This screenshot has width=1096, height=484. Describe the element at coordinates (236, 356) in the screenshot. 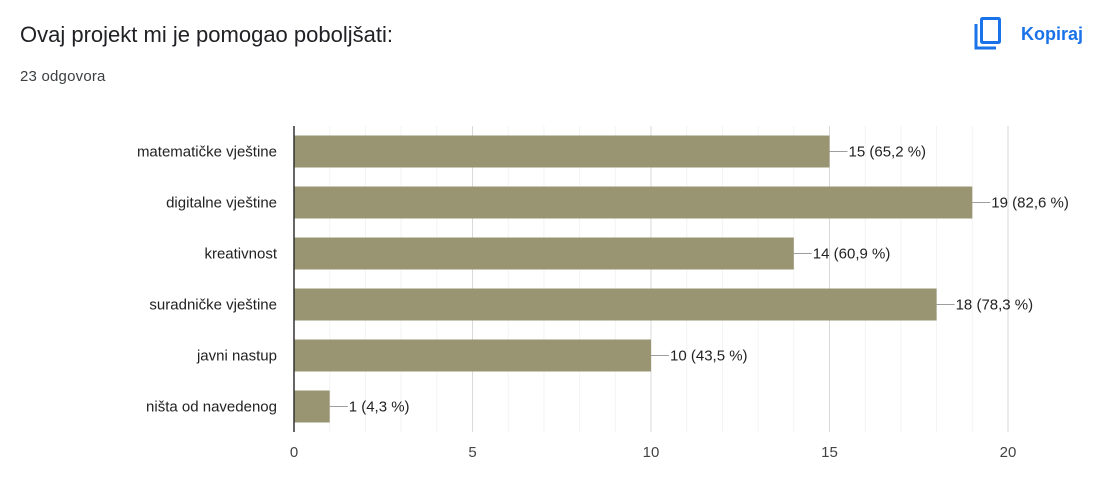

I see `category-label: javni nastup` at that location.